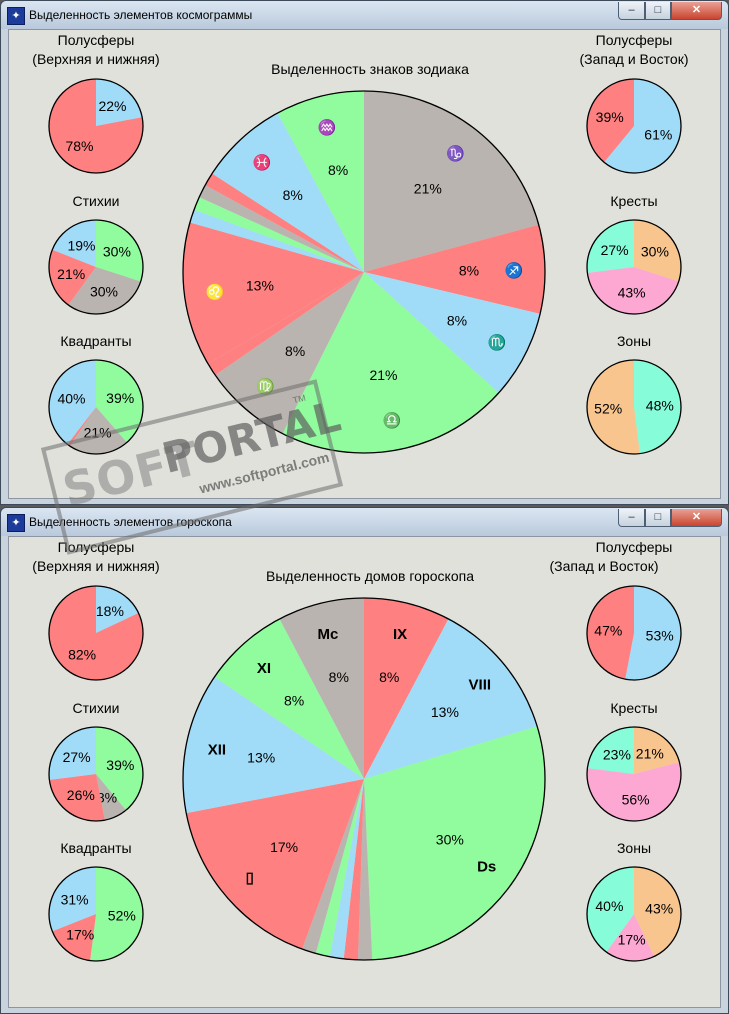  What do you see at coordinates (615, 250) in the screenshot?
I see `slice-label: 27%` at bounding box center [615, 250].